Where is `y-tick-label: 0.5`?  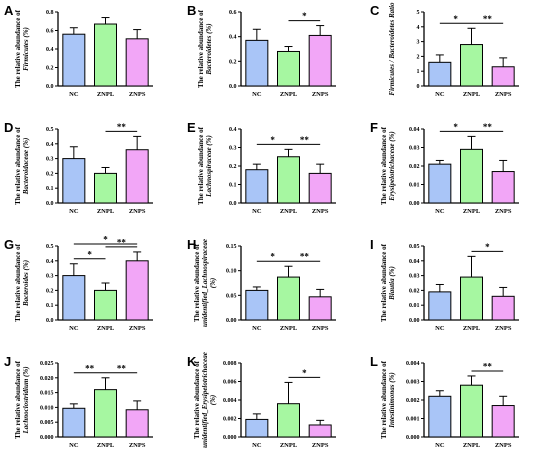 y-tick-label: 0.5 is located at coordinates (50, 130).